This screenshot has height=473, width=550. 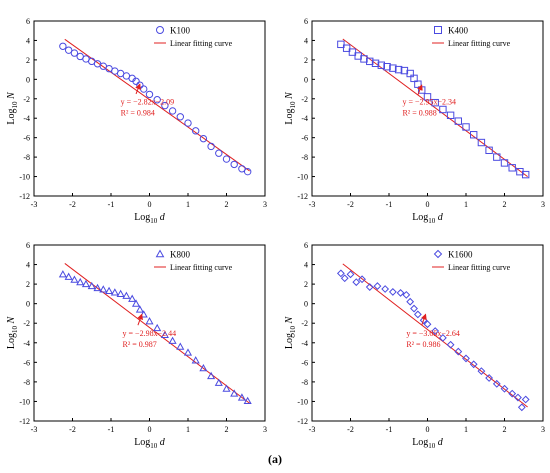 I want to click on x-tick-label: -2, so click(x=72, y=429).